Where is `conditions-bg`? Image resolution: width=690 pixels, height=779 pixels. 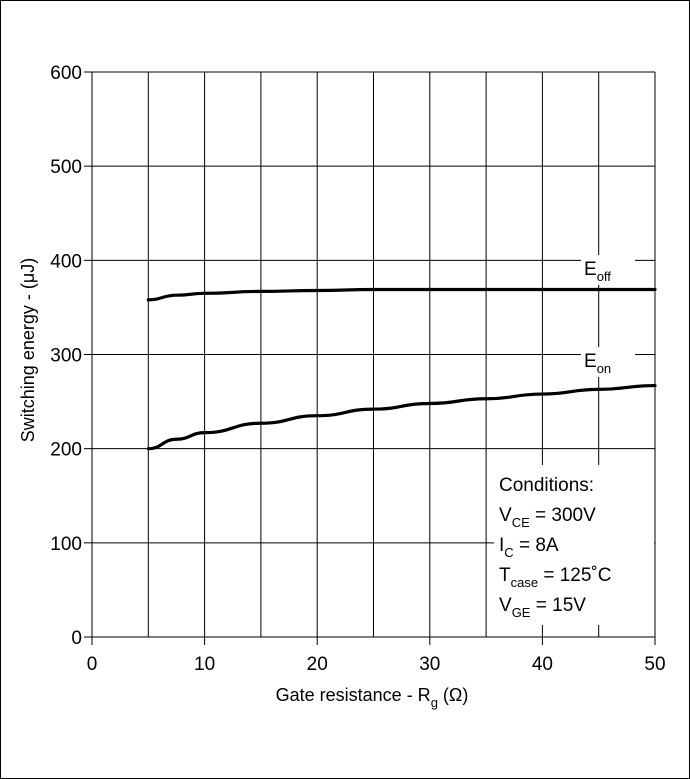 conditions-bg is located at coordinates (574, 545).